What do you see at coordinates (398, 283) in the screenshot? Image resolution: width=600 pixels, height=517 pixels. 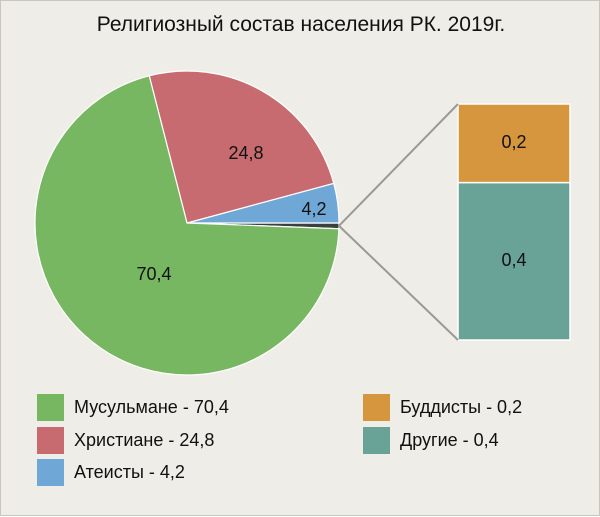 I see `connector-line-bottom` at bounding box center [398, 283].